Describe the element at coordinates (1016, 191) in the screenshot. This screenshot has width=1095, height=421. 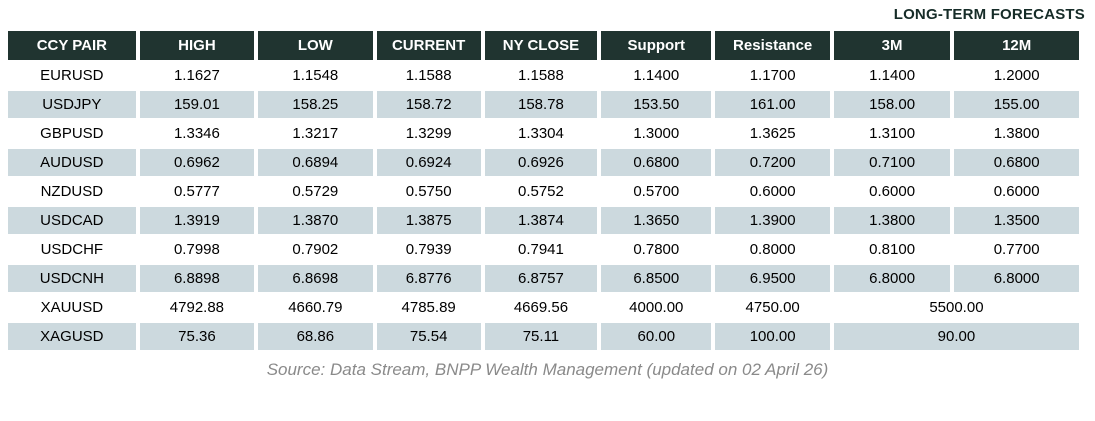
I see `forecast-12m-cell: 0.6000` at that location.